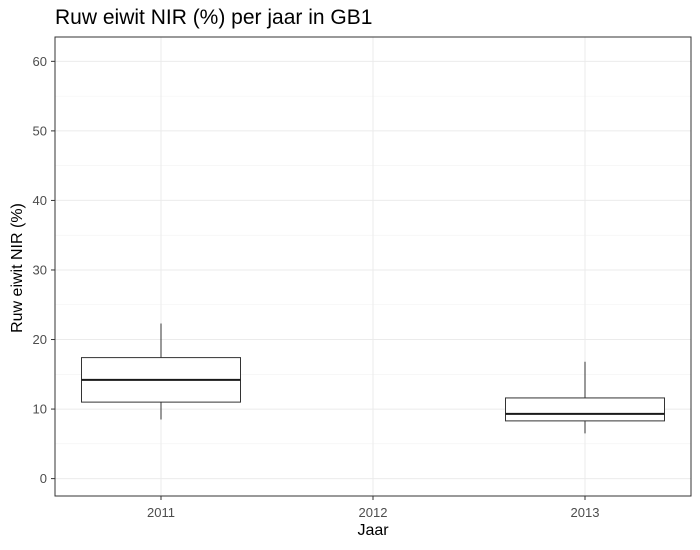 Image resolution: width=700 pixels, height=550 pixels. I want to click on y-tick-label: 20, so click(40, 339).